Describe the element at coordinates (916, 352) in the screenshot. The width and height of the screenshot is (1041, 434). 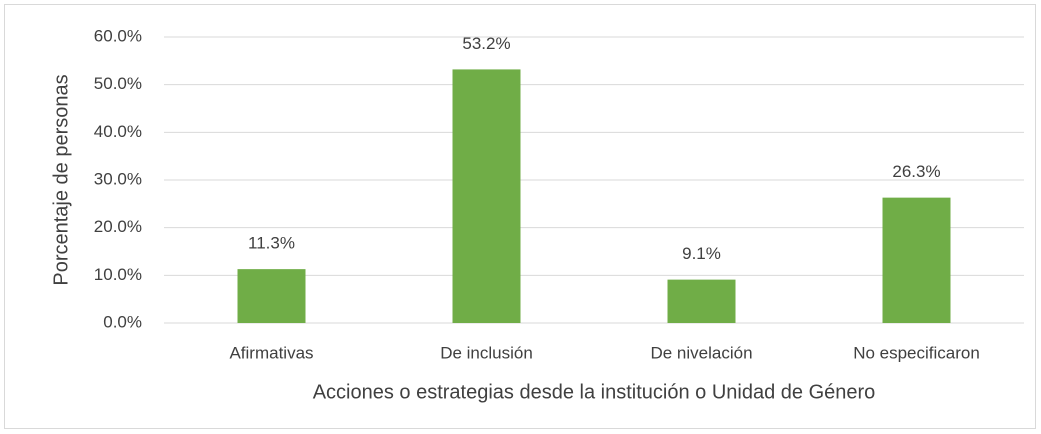
I see `x-tick-label: No especificaron` at that location.